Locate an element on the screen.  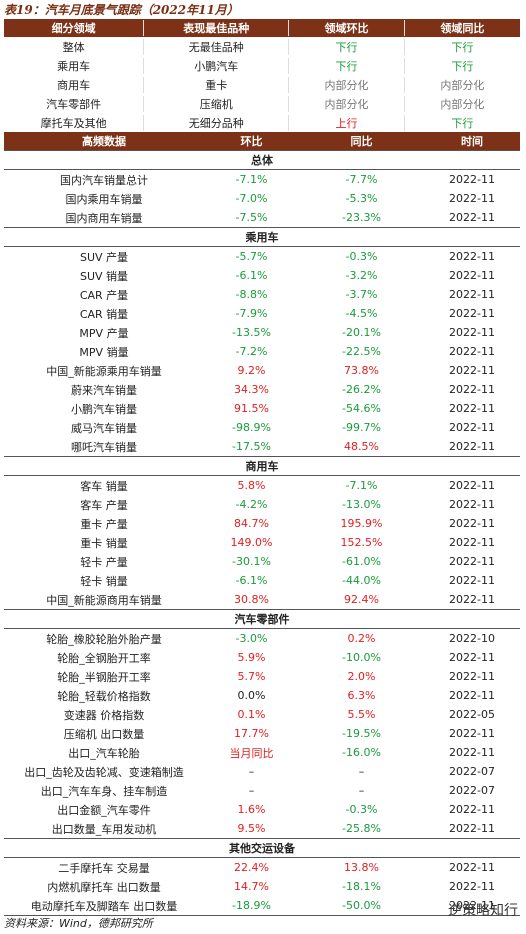
cell: -18.9% is located at coordinates (251, 905).